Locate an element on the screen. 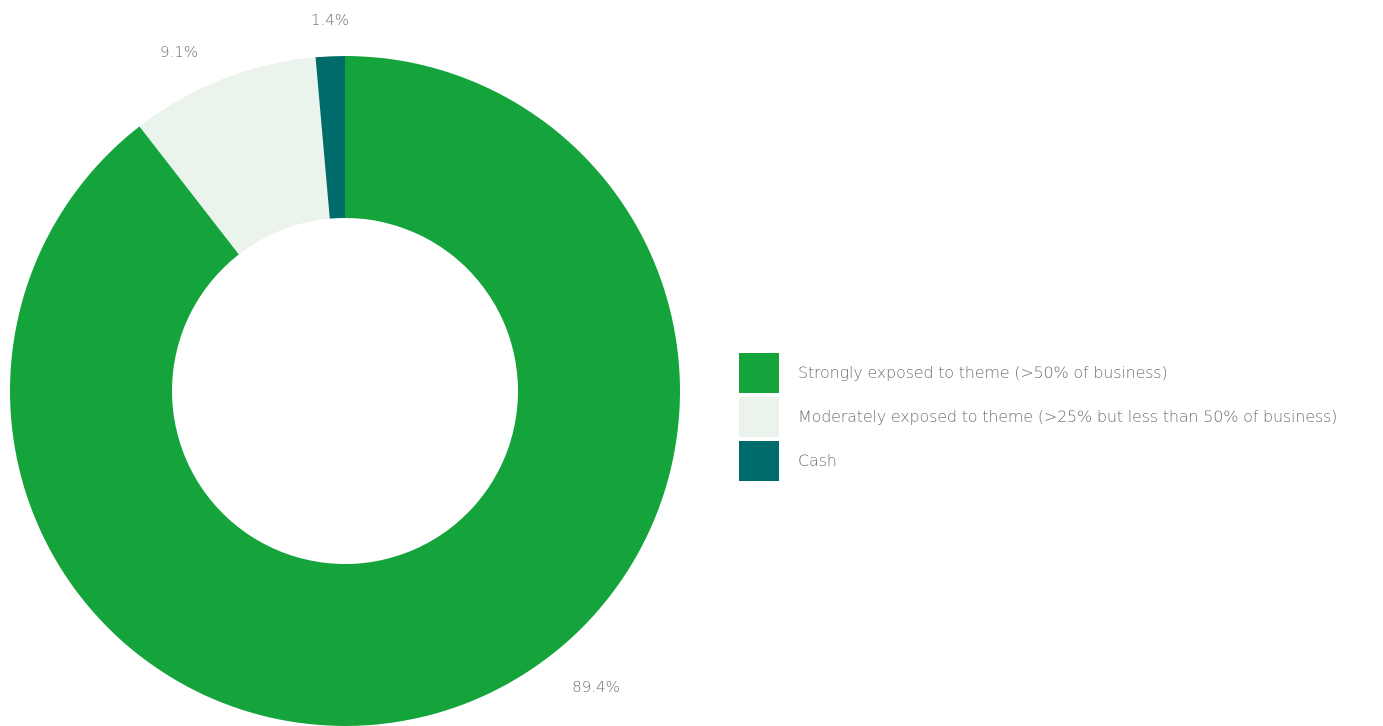 This screenshot has width=1383, height=726. data-label-moderately-exposed: 9.1% is located at coordinates (179, 52).